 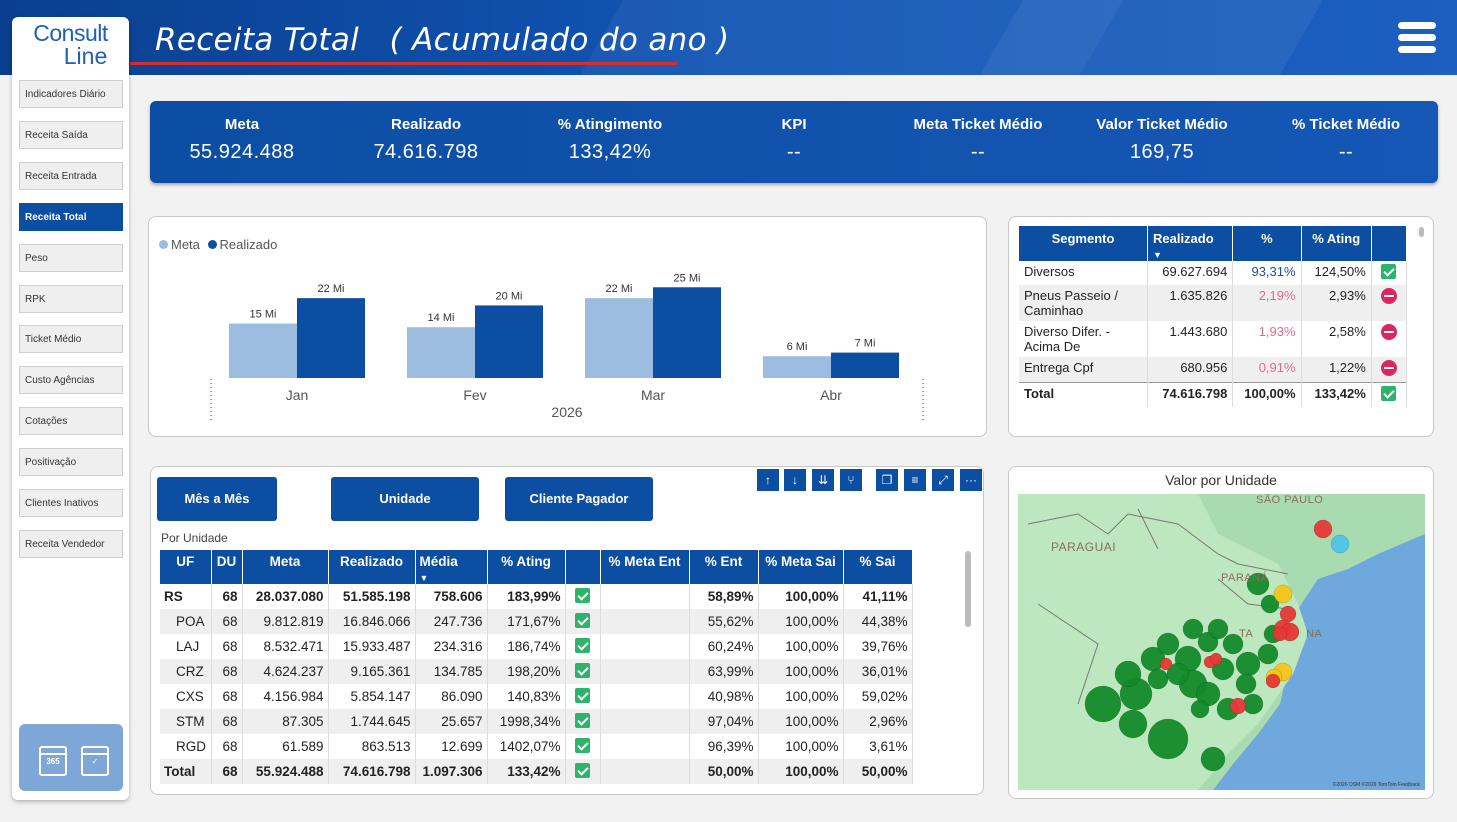 What do you see at coordinates (1421, 232) in the screenshot?
I see `seg-scrollbar` at bounding box center [1421, 232].